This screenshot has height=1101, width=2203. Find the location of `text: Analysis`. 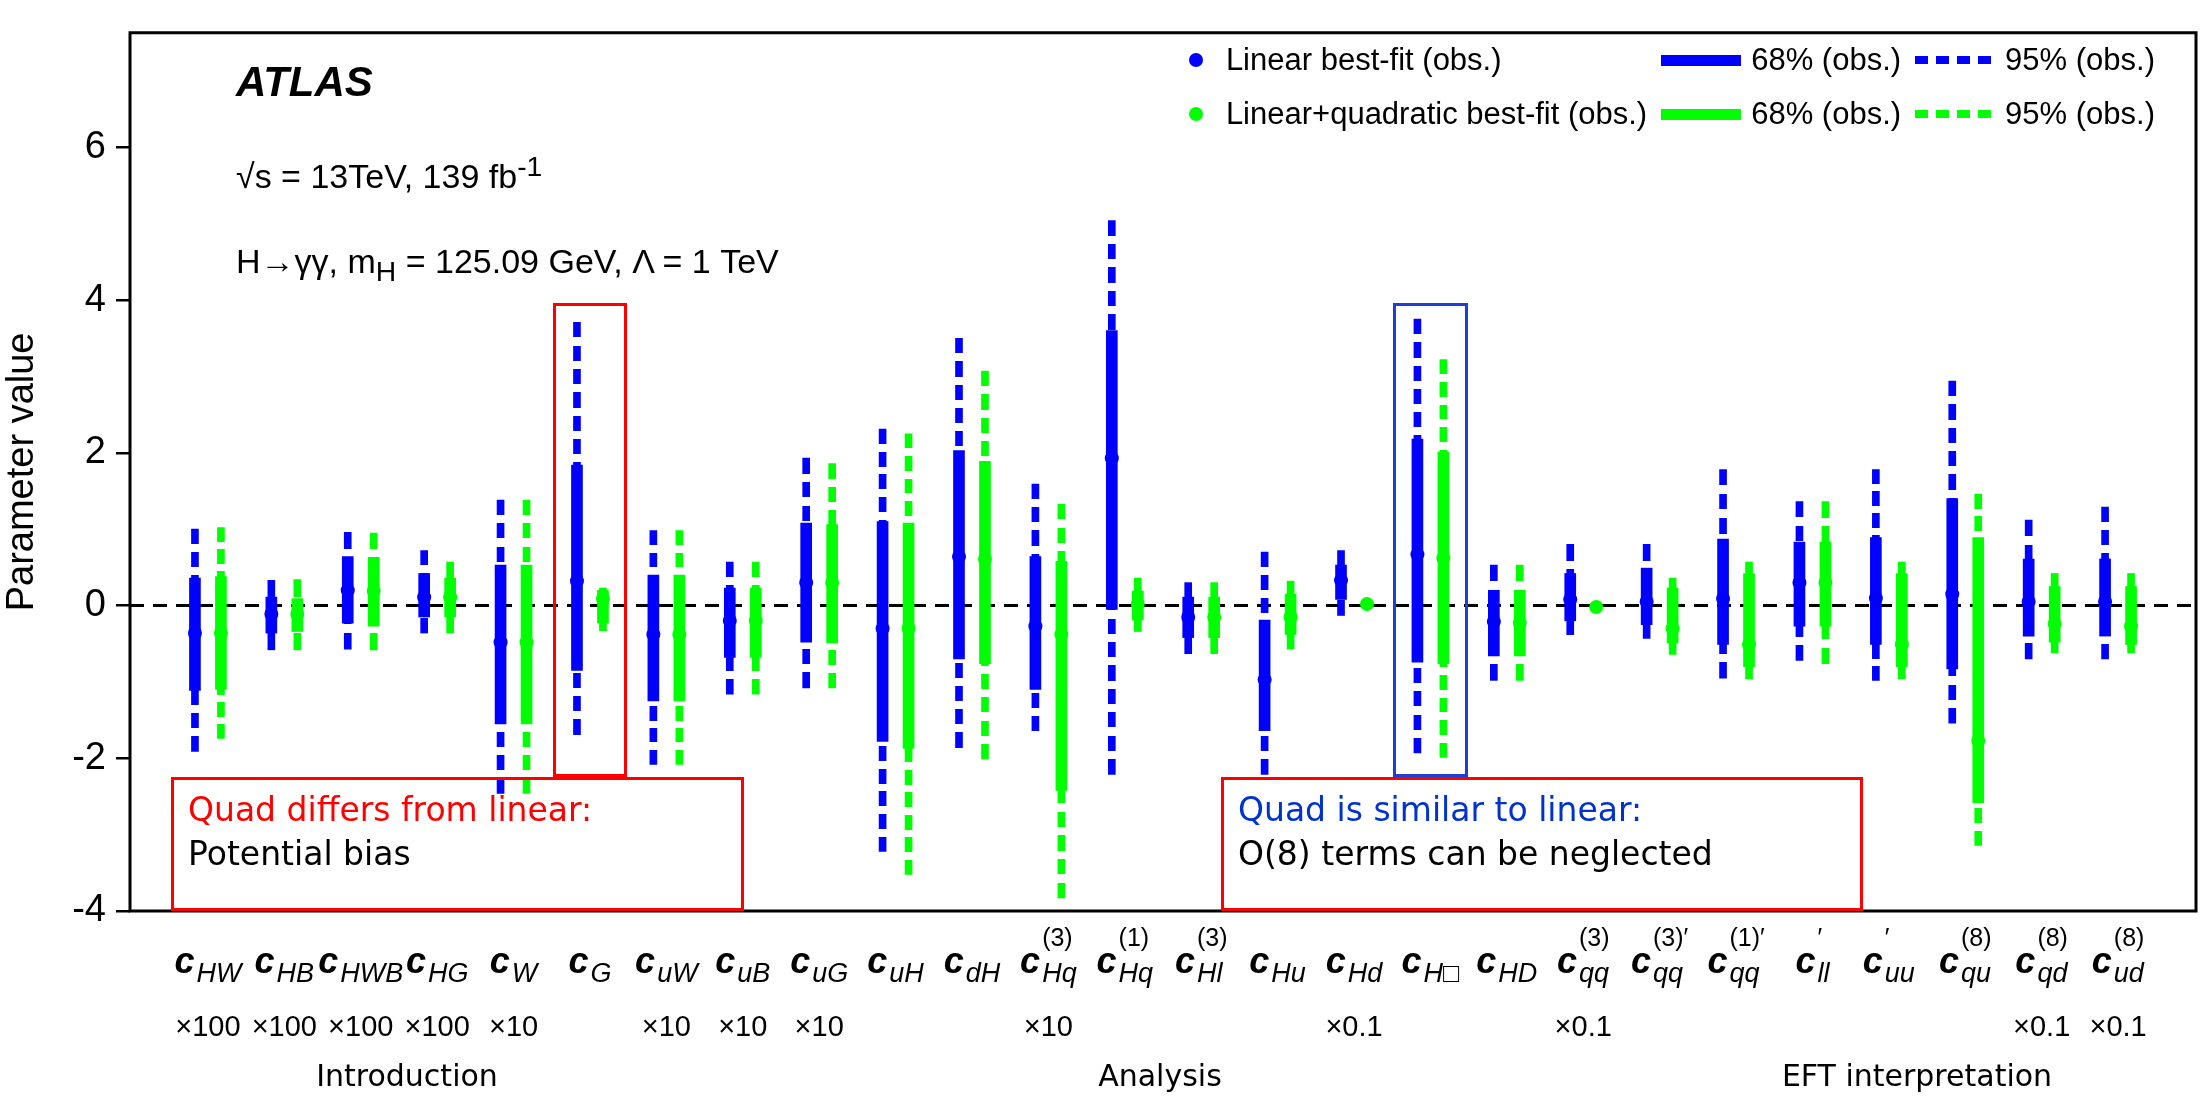

text: Analysis is located at coordinates (1160, 1075).